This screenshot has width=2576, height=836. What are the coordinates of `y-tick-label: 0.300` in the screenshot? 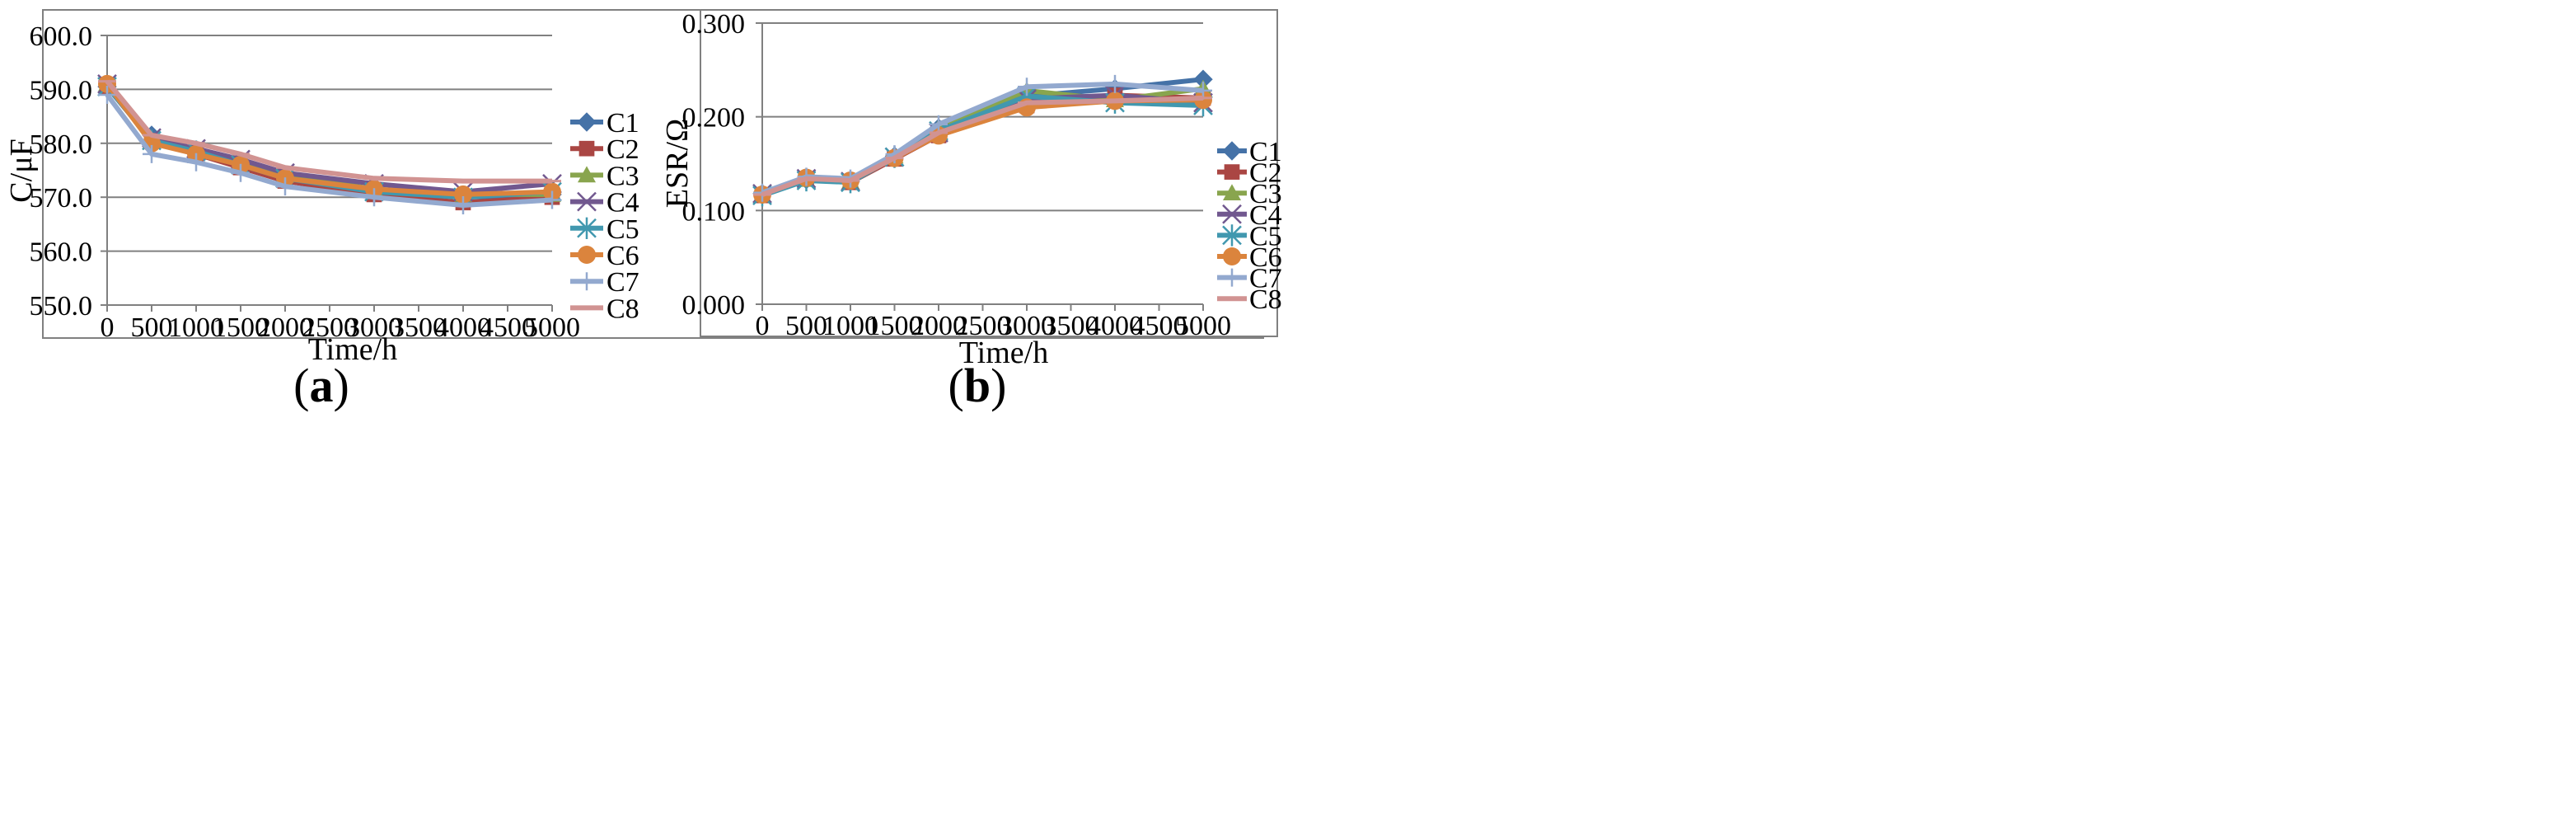 It's located at (714, 25).